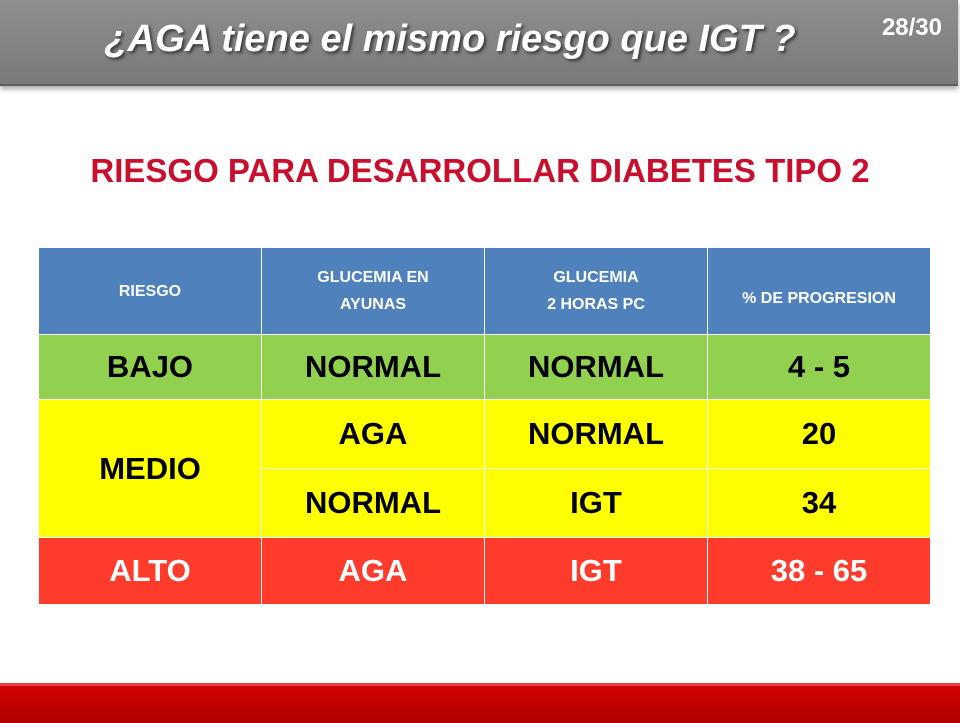  Describe the element at coordinates (150, 571) in the screenshot. I see `cell-risk-high: ALTO` at that location.